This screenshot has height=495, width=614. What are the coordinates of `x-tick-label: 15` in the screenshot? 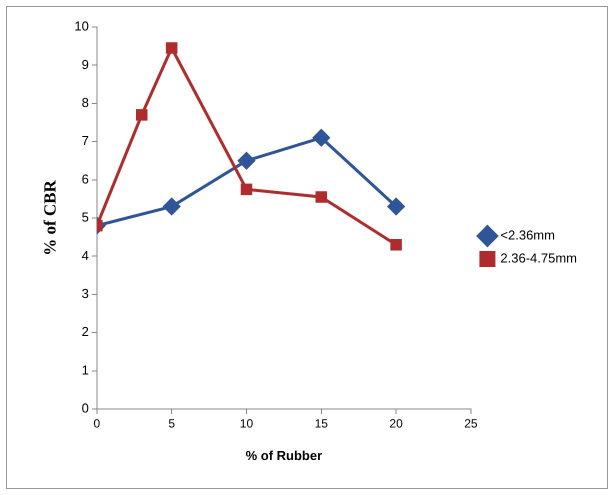 It's located at (321, 423).